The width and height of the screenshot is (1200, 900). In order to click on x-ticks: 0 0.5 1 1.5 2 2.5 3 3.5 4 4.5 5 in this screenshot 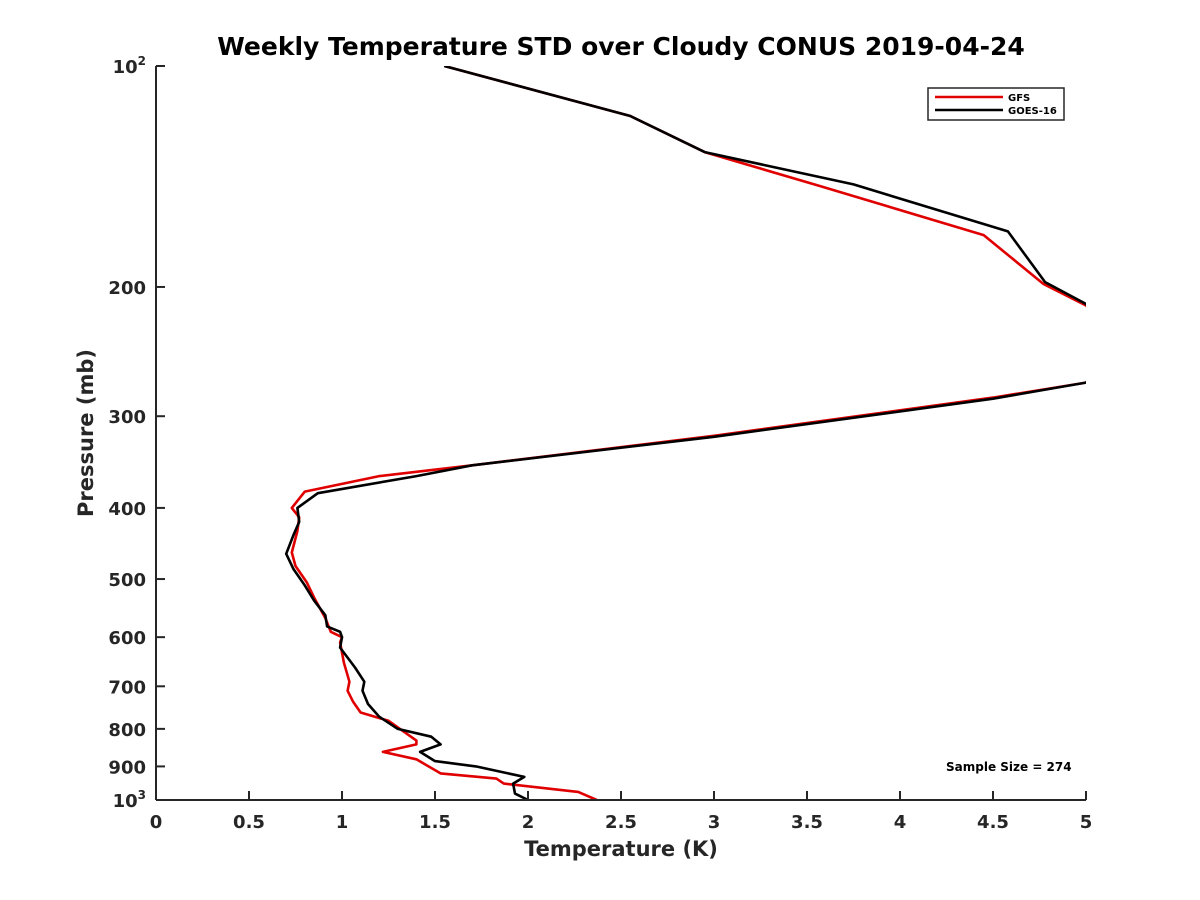, I will do `click(621, 812)`.